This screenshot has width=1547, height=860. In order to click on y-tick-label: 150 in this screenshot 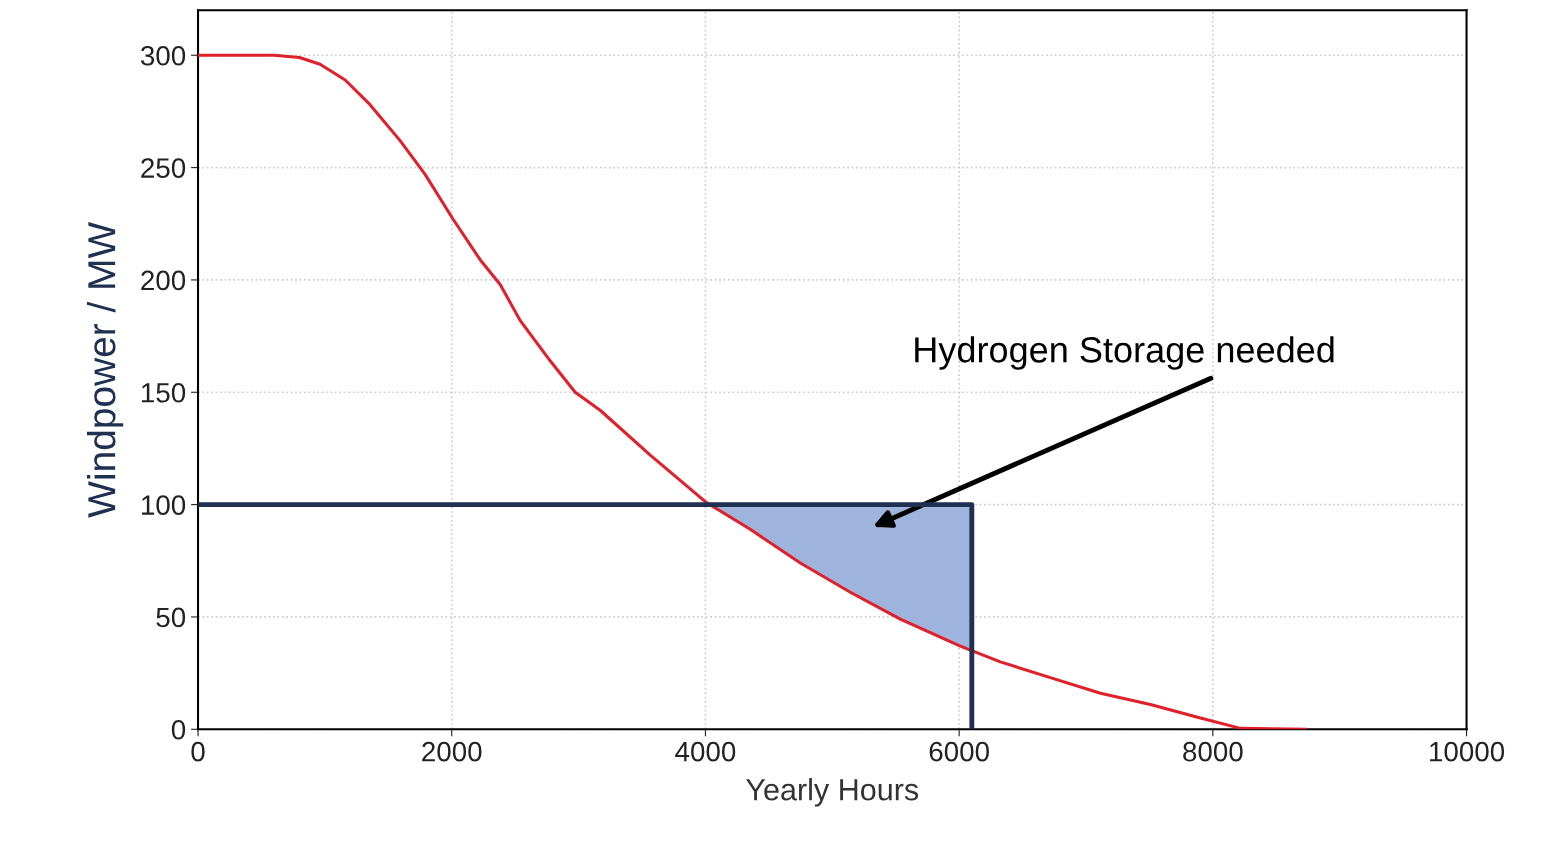, I will do `click(163, 392)`.